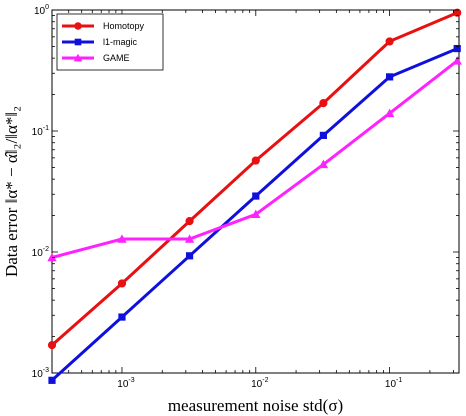 The width and height of the screenshot is (466, 416). I want to click on legend-label: GAME, so click(116, 58).